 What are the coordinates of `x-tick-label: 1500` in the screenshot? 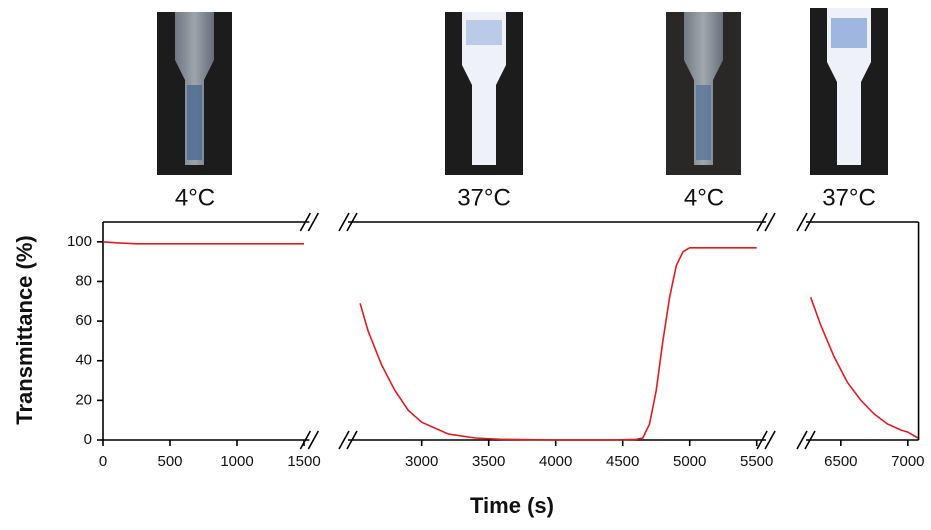 It's located at (303, 461).